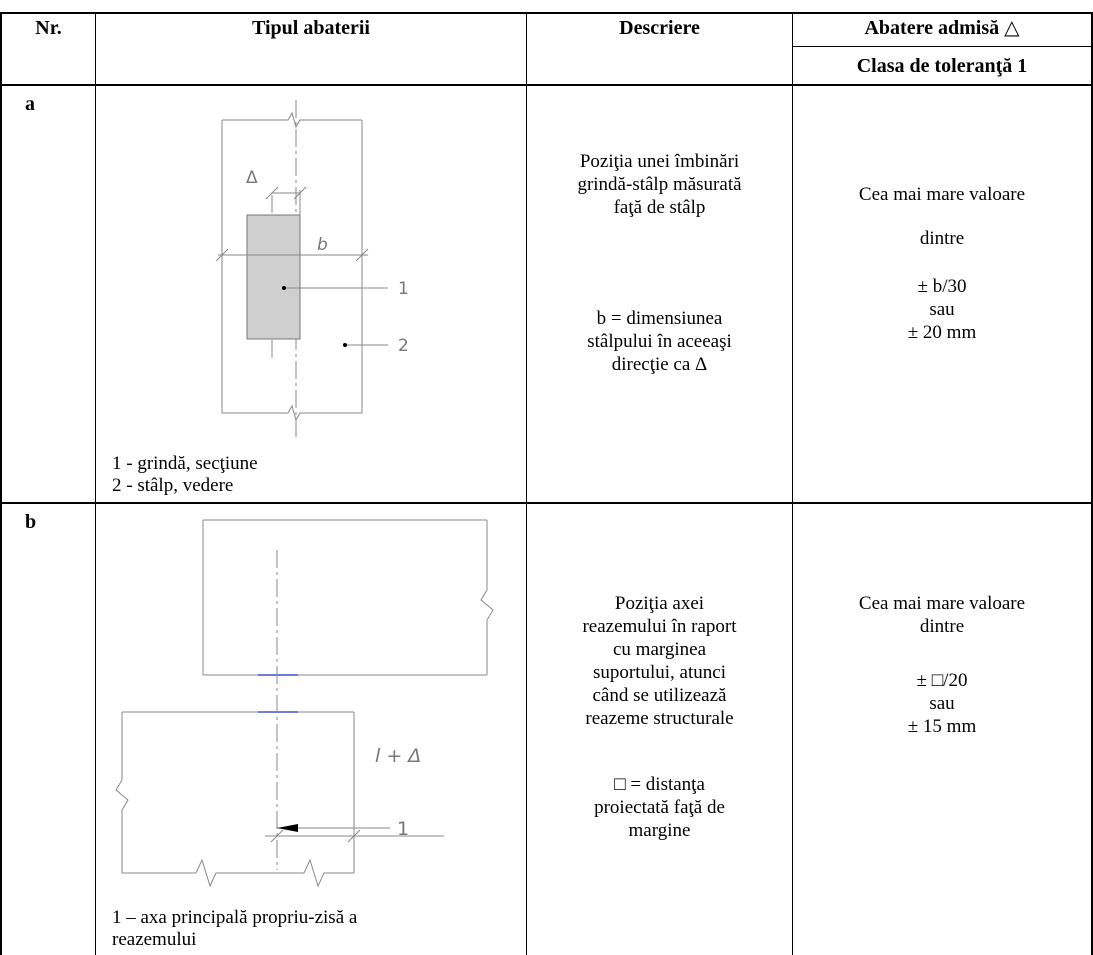 The width and height of the screenshot is (1093, 955). What do you see at coordinates (659, 28) in the screenshot?
I see `header-descriere: Descriere` at bounding box center [659, 28].